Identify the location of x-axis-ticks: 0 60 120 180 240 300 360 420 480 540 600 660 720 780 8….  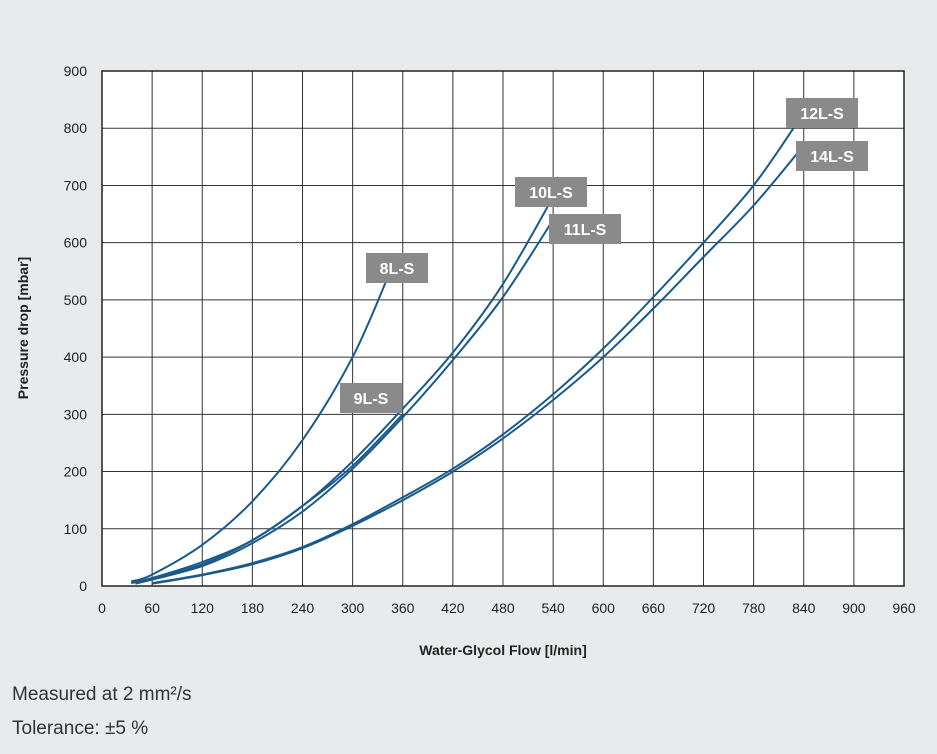
(507, 608).